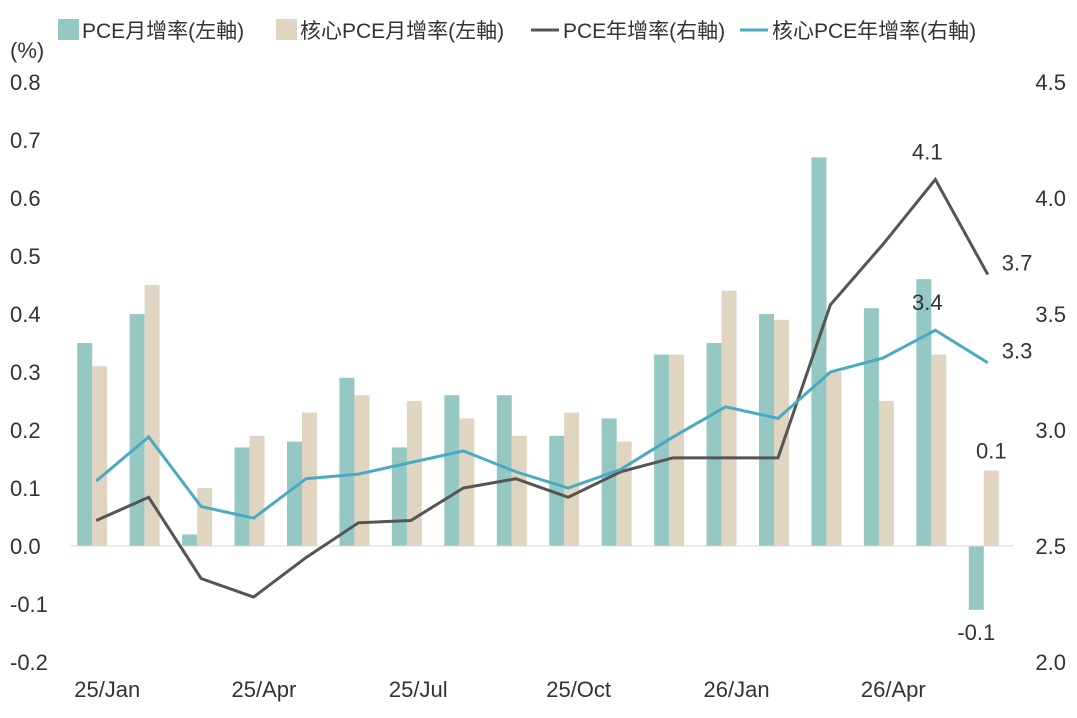 This screenshot has width=1077, height=718. I want to click on legend-label-2: PCE年增率(右軸), so click(644, 31).